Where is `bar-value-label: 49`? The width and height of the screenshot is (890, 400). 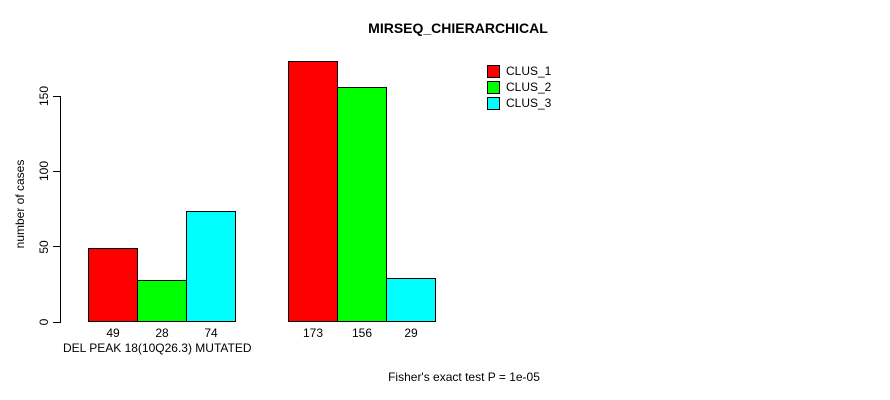
bar-value-label: 49 is located at coordinates (113, 333).